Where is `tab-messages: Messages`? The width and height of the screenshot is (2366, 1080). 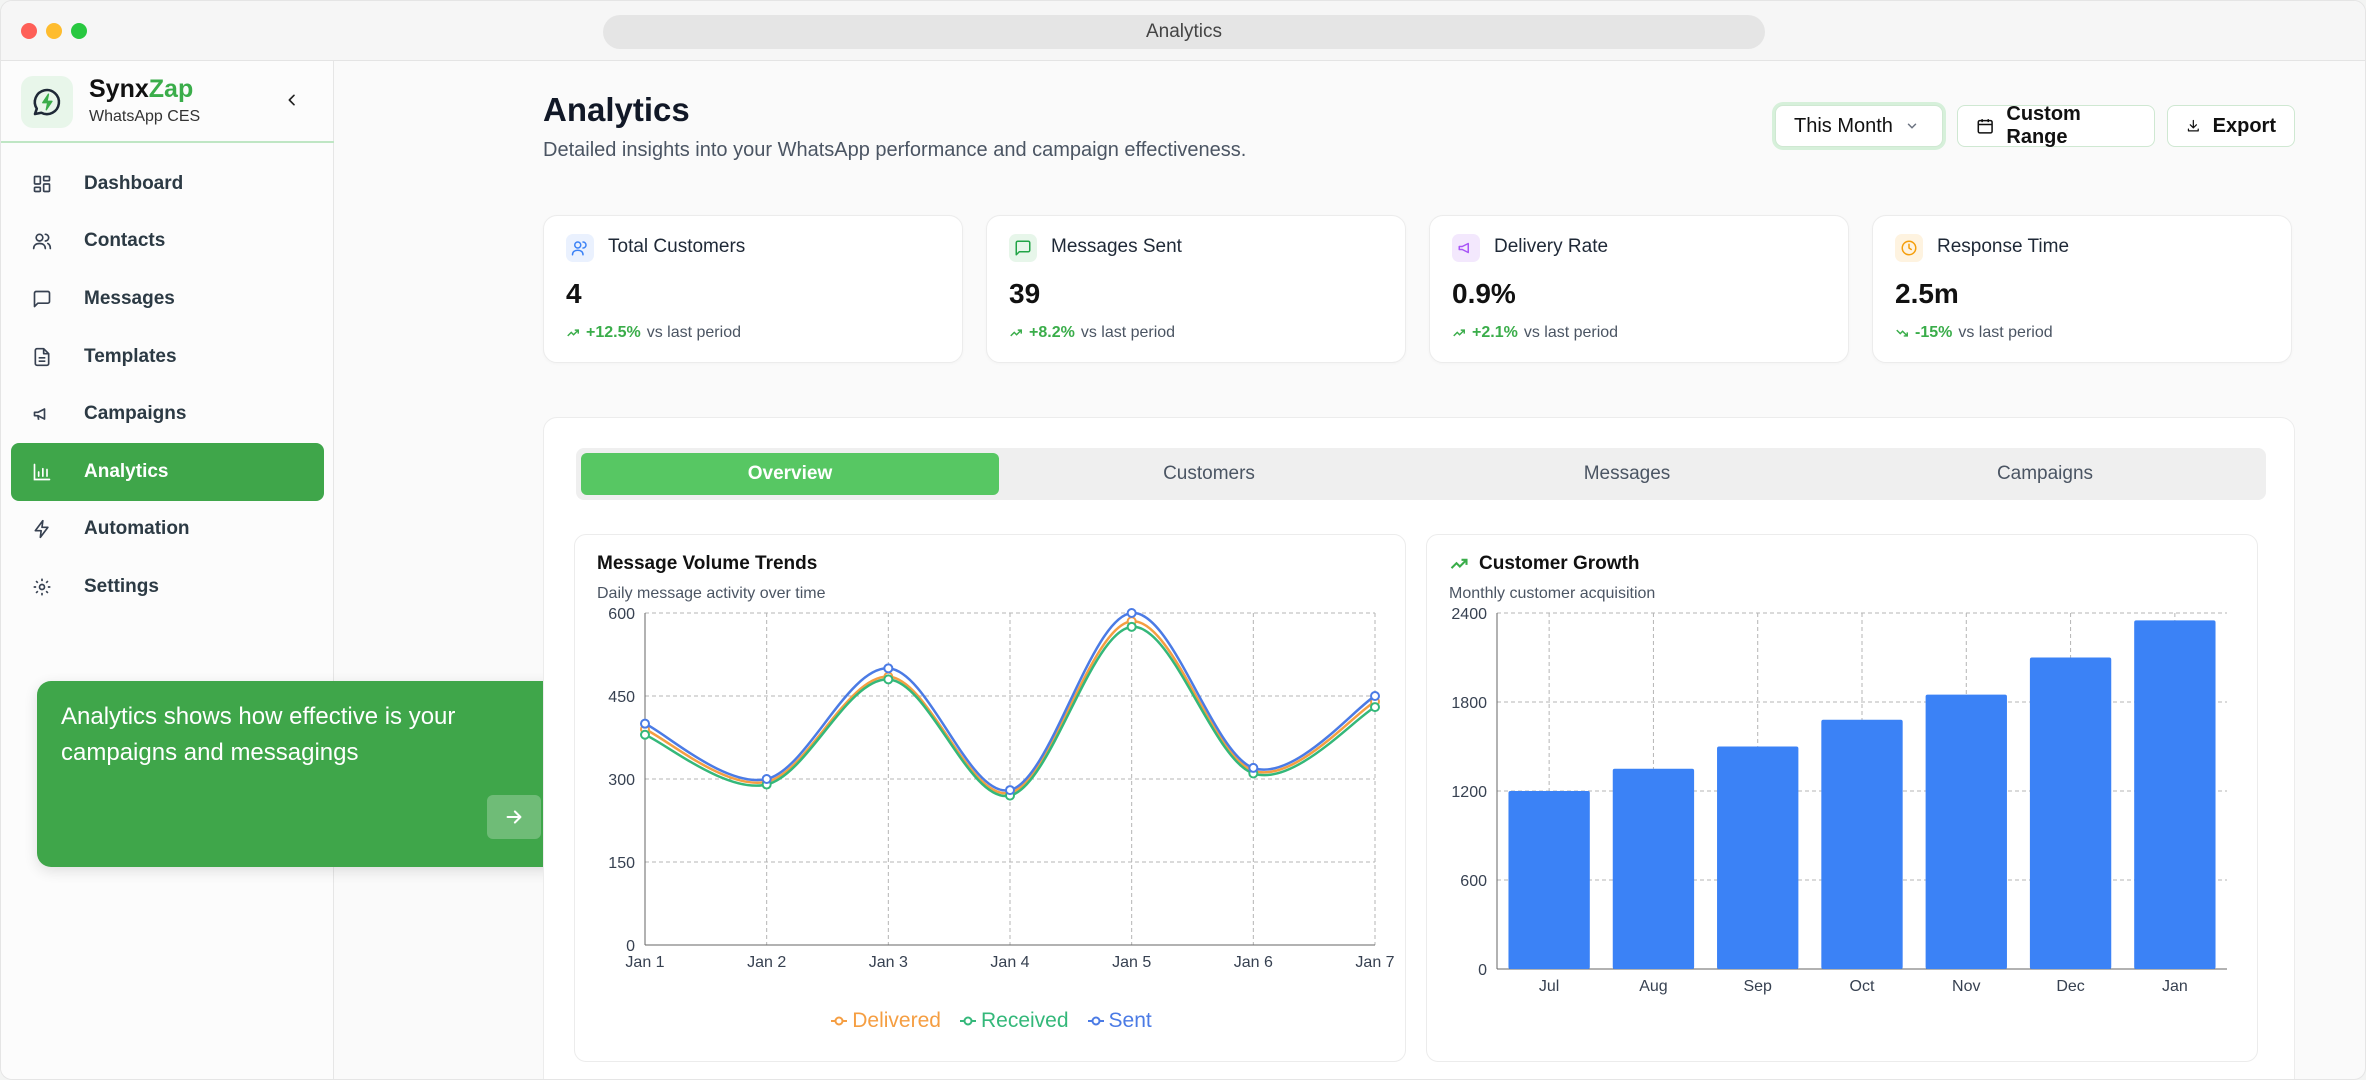 tab-messages: Messages is located at coordinates (1627, 473).